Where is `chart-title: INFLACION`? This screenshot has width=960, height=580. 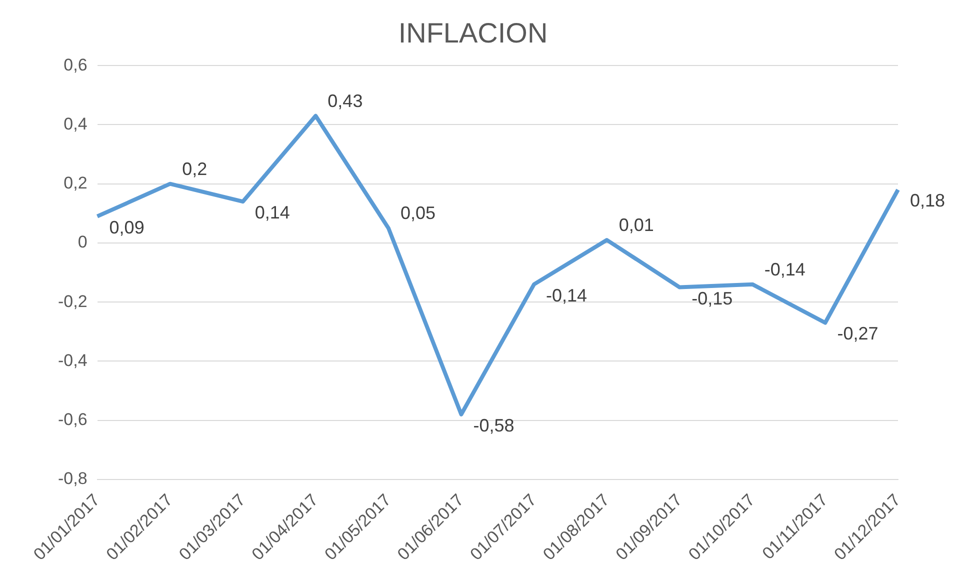 chart-title: INFLACION is located at coordinates (473, 33).